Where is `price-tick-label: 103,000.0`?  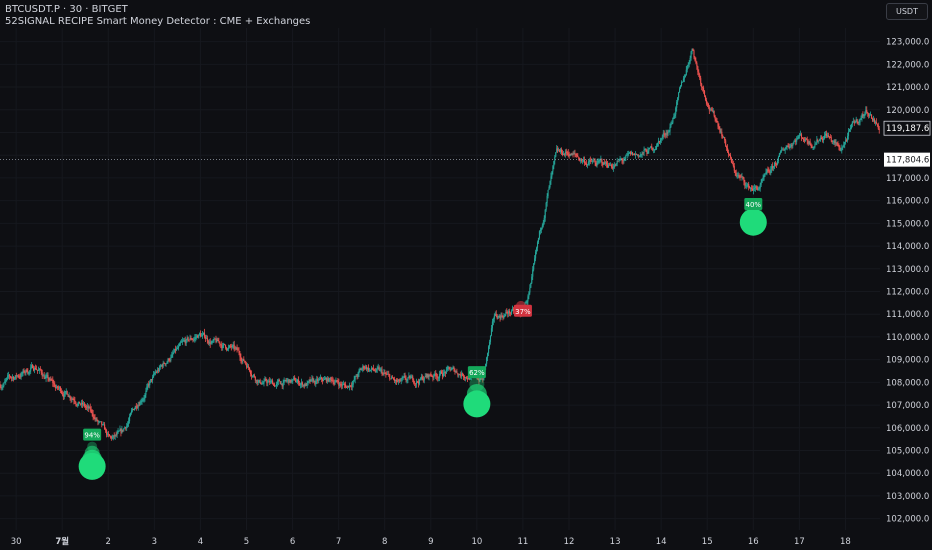
price-tick-label: 103,000.0 is located at coordinates (907, 497).